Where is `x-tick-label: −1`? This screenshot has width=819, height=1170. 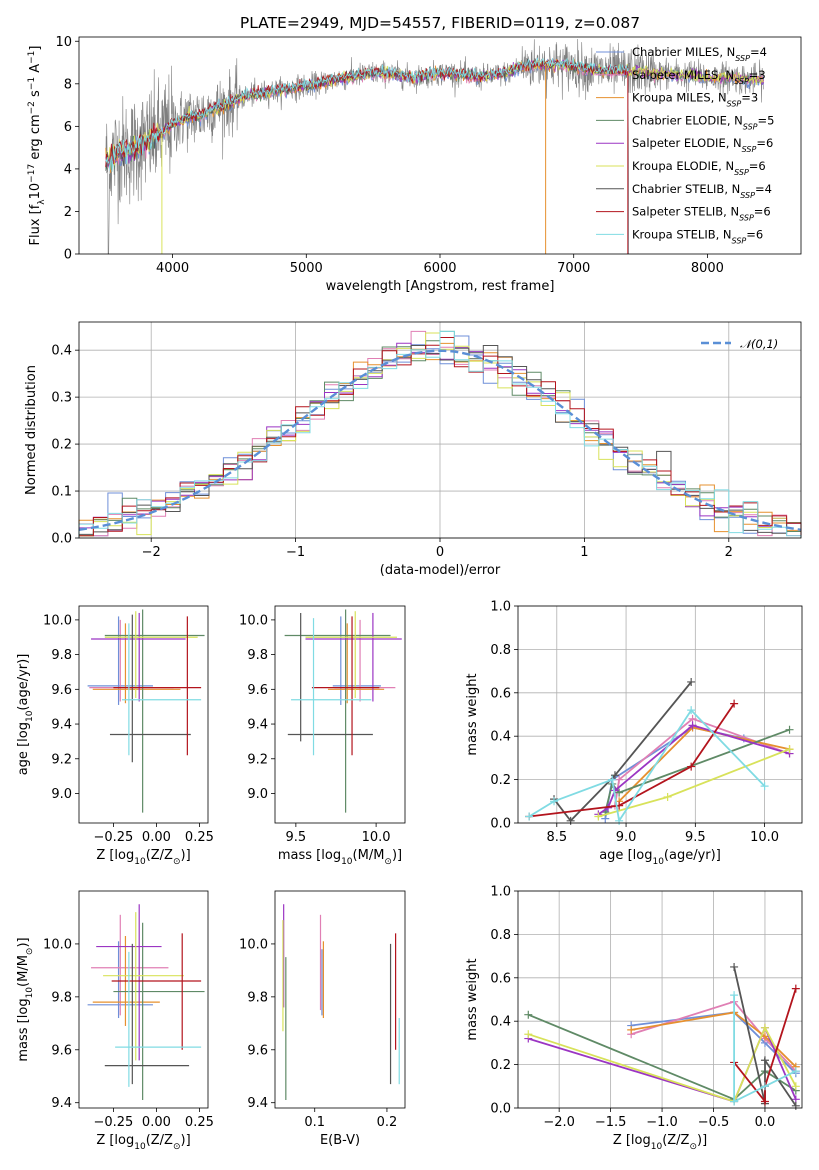 x-tick-label: −1 is located at coordinates (295, 552).